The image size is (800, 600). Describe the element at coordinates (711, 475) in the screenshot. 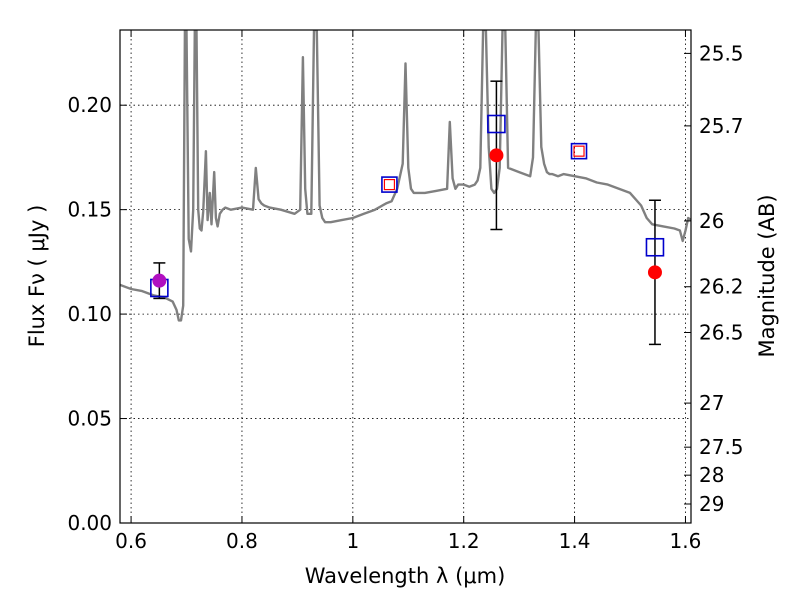

I see `mag-tick-label: 28` at that location.